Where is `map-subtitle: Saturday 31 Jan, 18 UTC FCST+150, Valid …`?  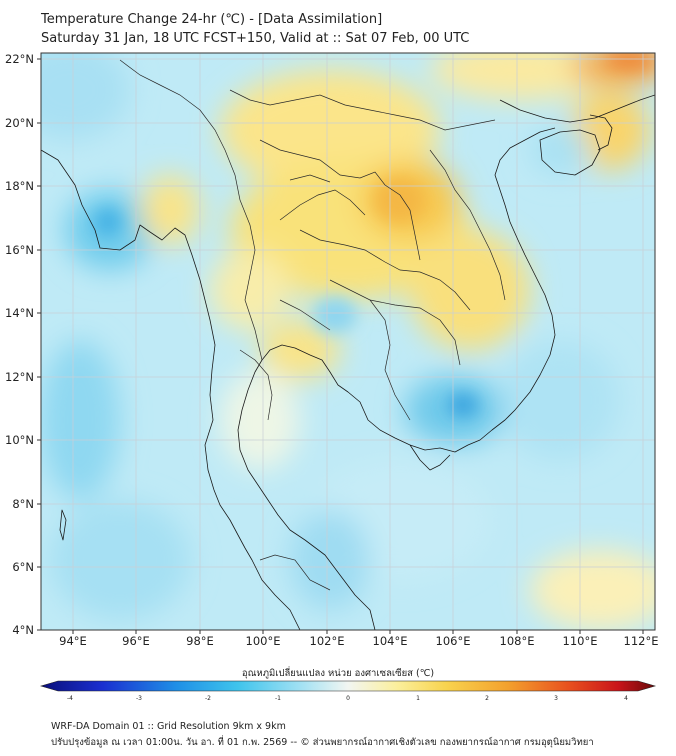 map-subtitle: Saturday 31 Jan, 18 UTC FCST+150, Valid … is located at coordinates (255, 38).